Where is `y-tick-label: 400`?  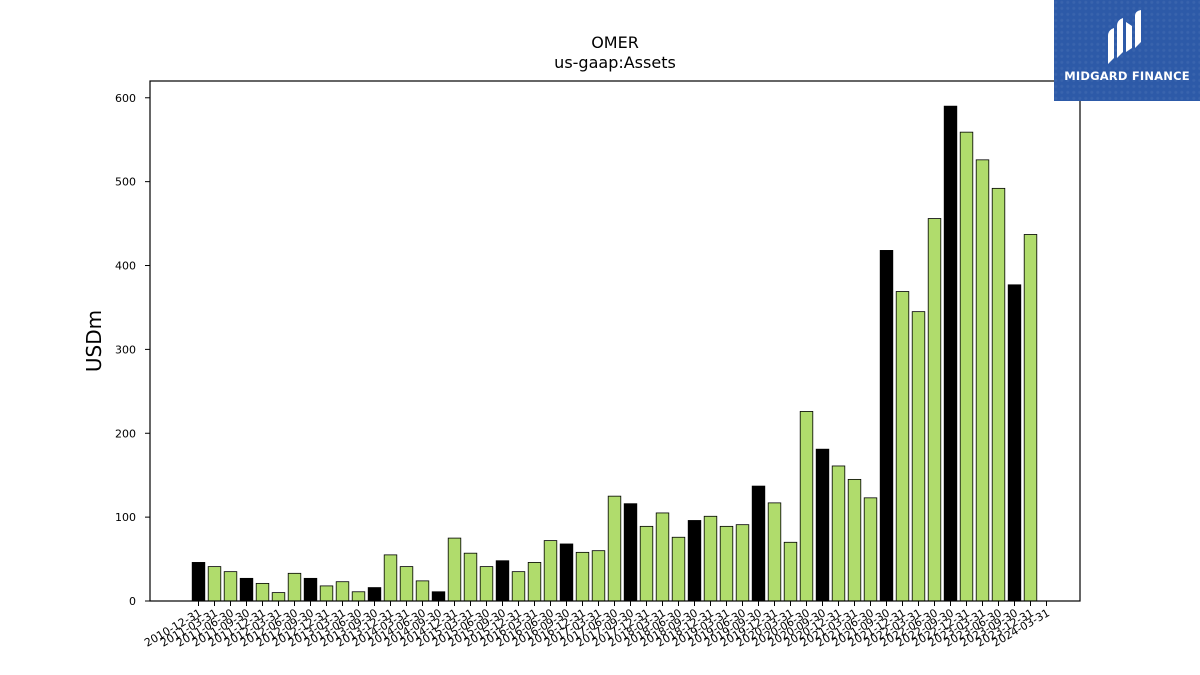
y-tick-label: 400 is located at coordinates (125, 266).